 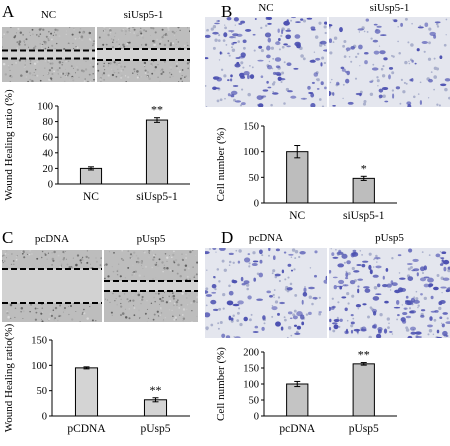 What do you see at coordinates (251, 385) in the screenshot?
I see `y-tick-label: 100` at bounding box center [251, 385].